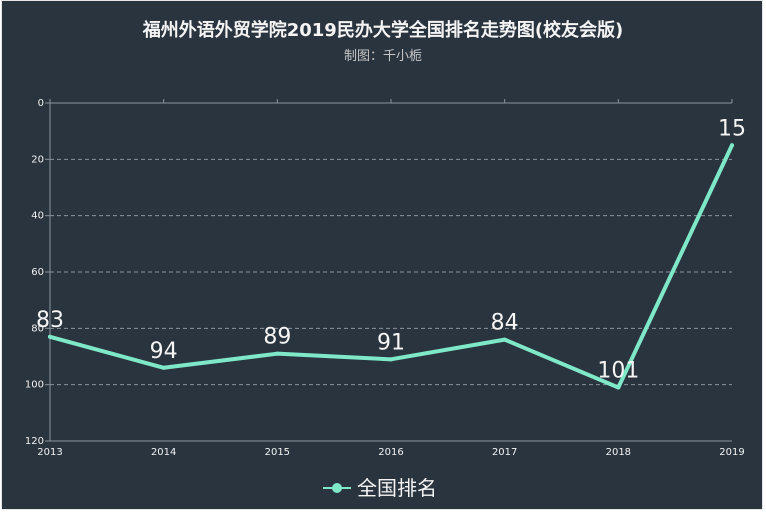  I want to click on y-tick-label: 120, so click(34, 441).